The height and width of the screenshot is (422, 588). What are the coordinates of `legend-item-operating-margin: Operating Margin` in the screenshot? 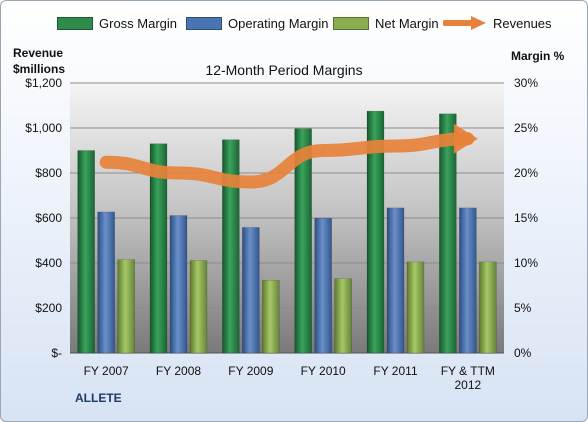 It's located at (257, 23).